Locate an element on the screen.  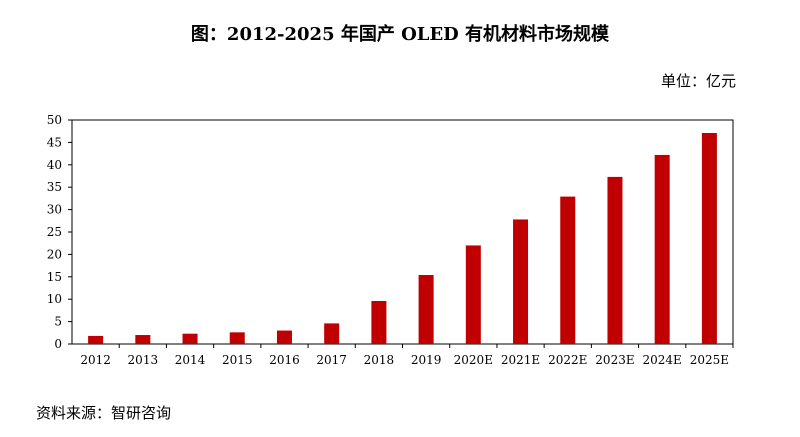
bar-2022E is located at coordinates (568, 270).